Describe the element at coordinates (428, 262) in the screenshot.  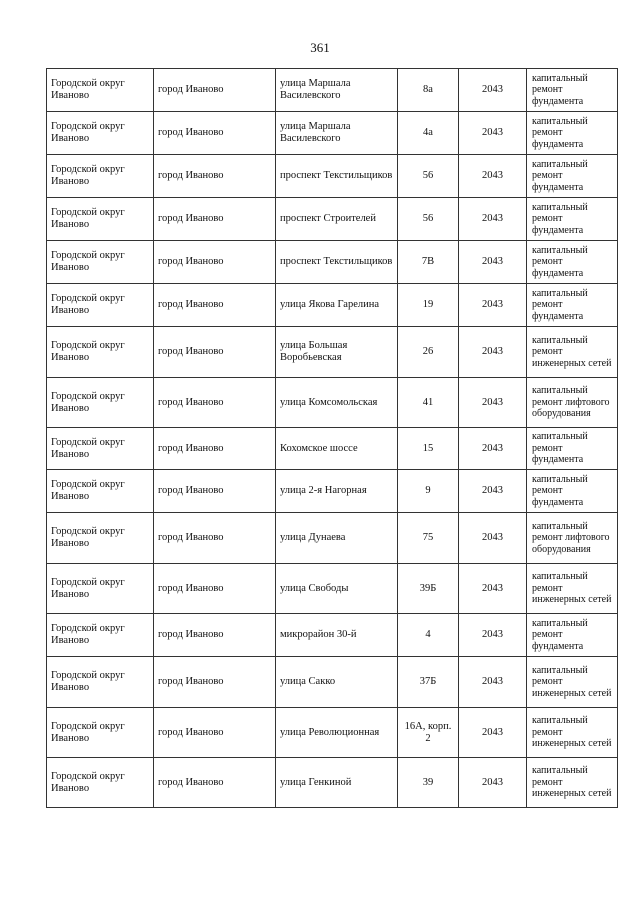
I see `cell-house: 7В` at that location.